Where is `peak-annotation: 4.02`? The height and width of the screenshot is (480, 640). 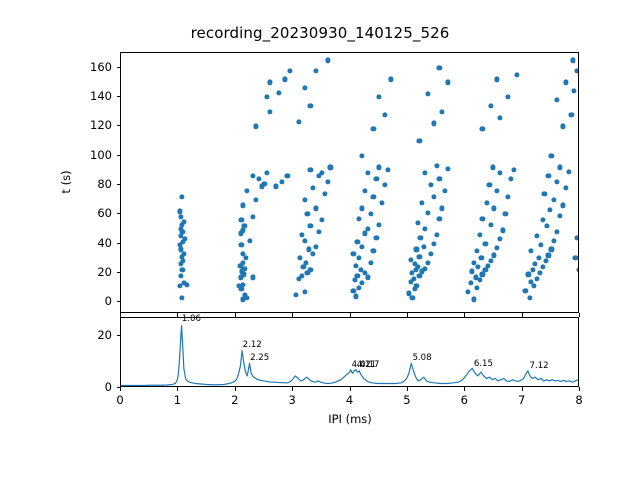
peak-annotation: 4.02 is located at coordinates (361, 364).